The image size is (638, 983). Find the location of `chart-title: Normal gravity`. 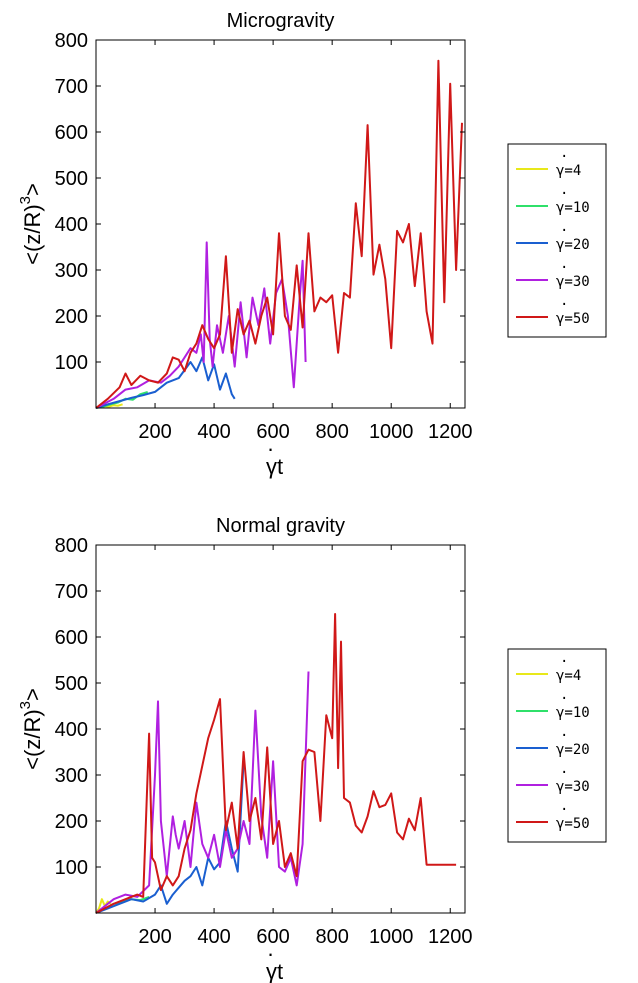

chart-title: Normal gravity is located at coordinates (280, 526).